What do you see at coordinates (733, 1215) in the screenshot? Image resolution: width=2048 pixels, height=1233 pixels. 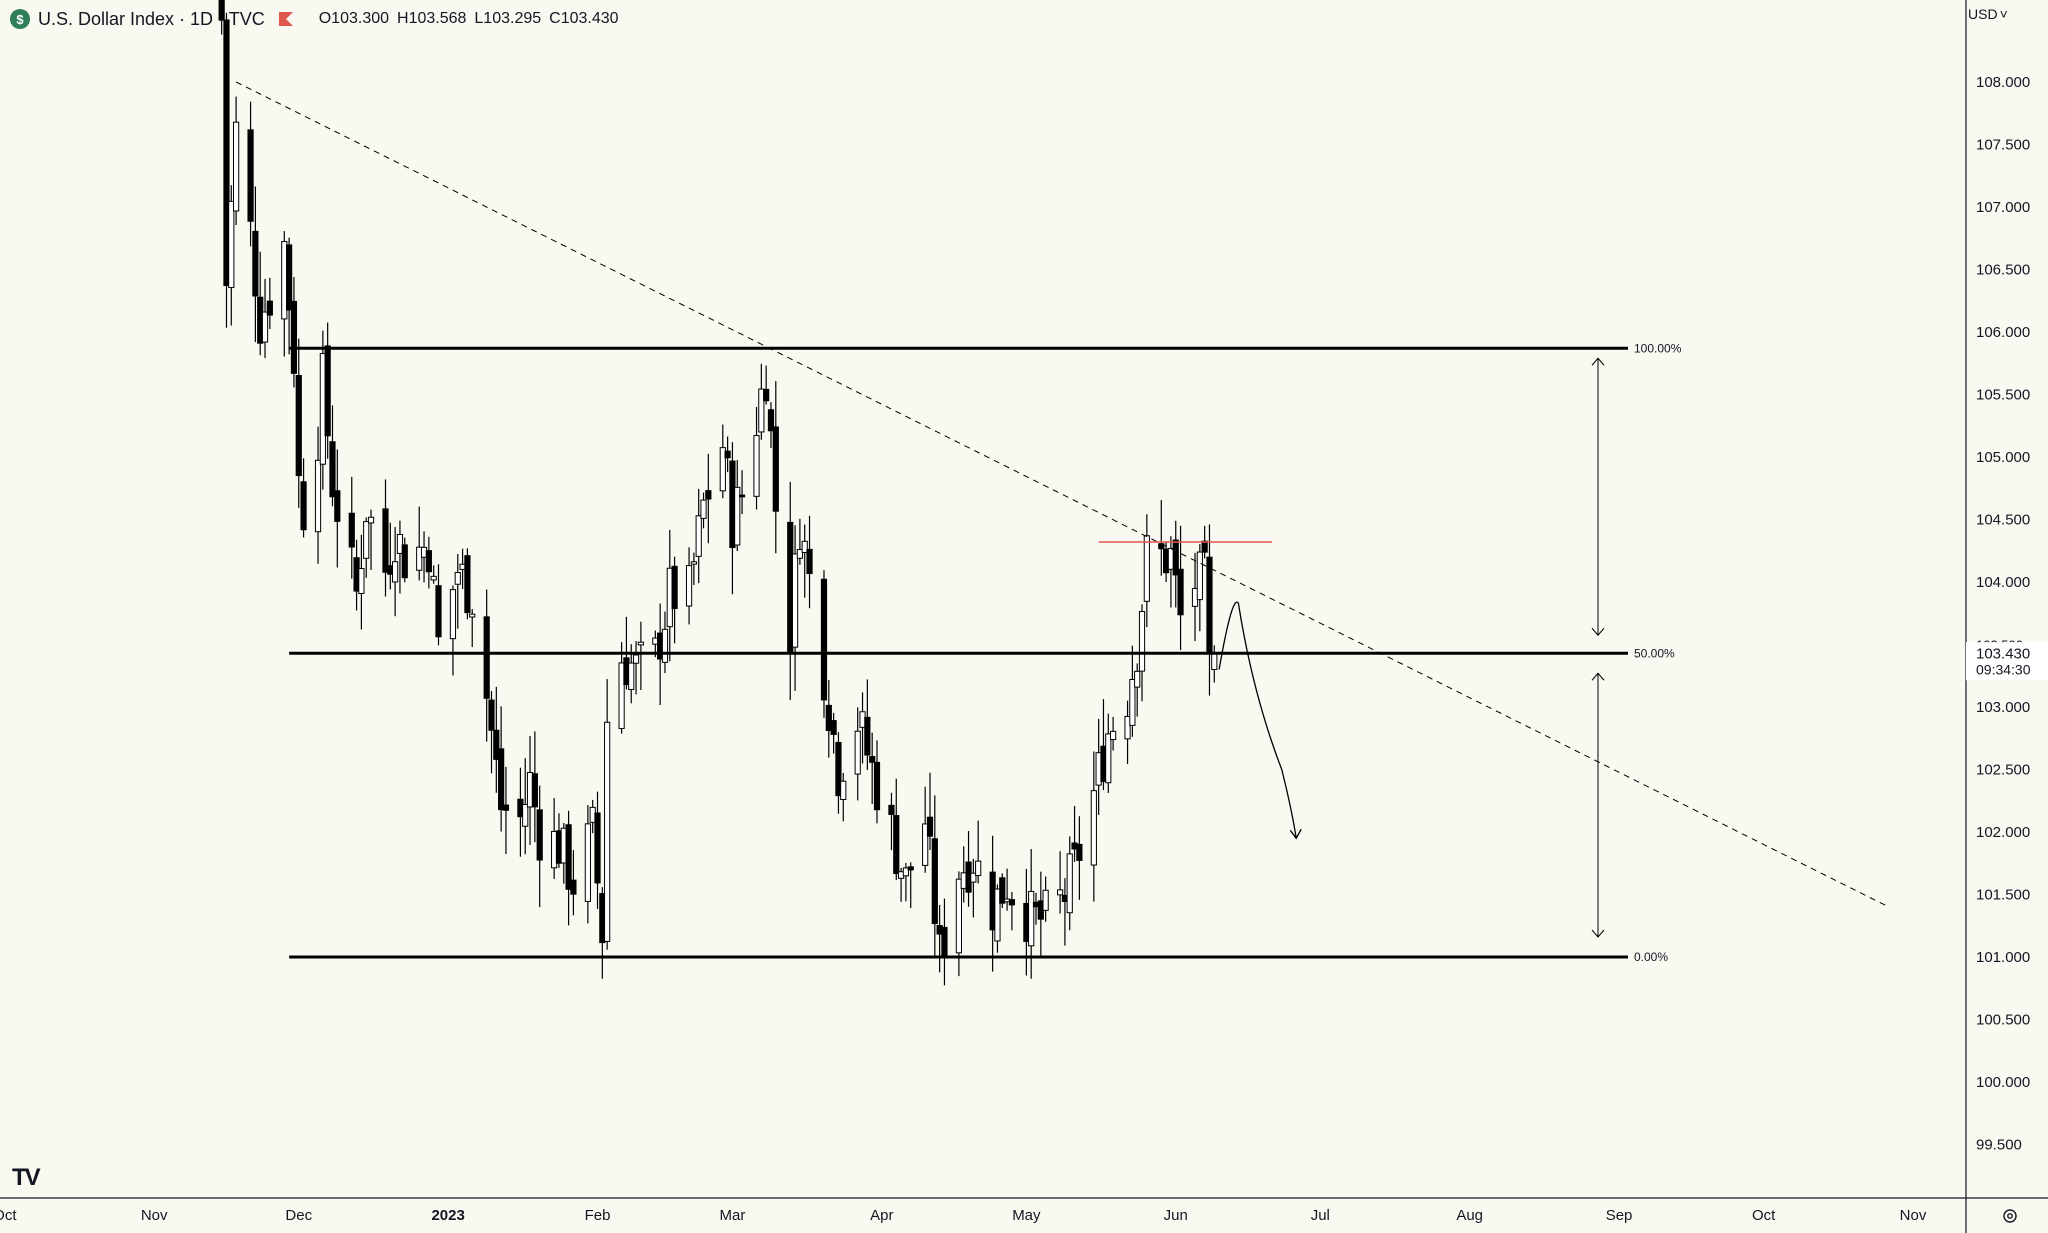 I see `time-tick-label: Mar` at bounding box center [733, 1215].